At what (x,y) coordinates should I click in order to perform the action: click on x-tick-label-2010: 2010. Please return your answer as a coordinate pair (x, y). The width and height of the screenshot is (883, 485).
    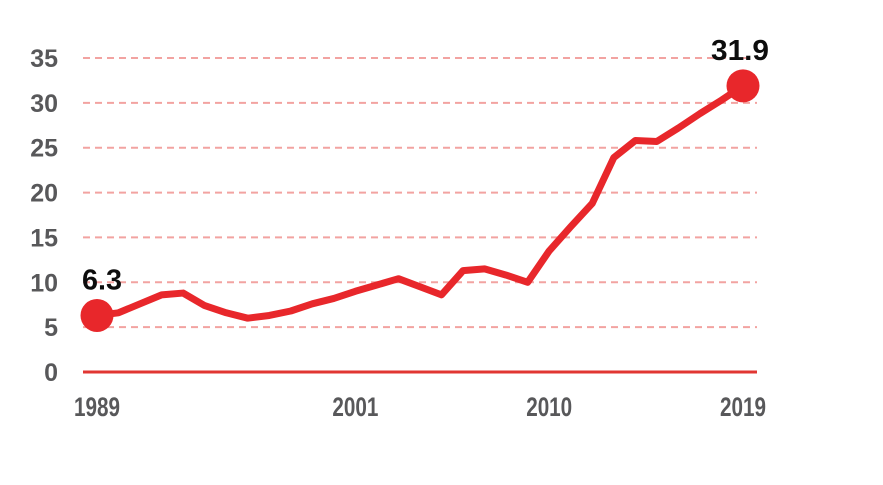
    Looking at the image, I should click on (549, 407).